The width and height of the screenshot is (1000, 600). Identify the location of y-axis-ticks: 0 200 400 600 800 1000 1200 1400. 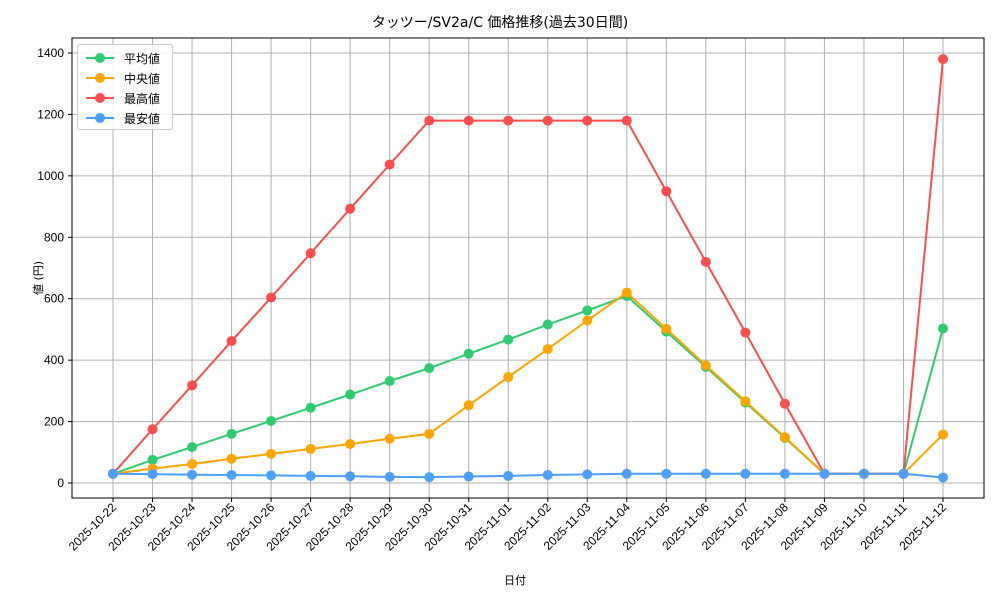
(54, 268).